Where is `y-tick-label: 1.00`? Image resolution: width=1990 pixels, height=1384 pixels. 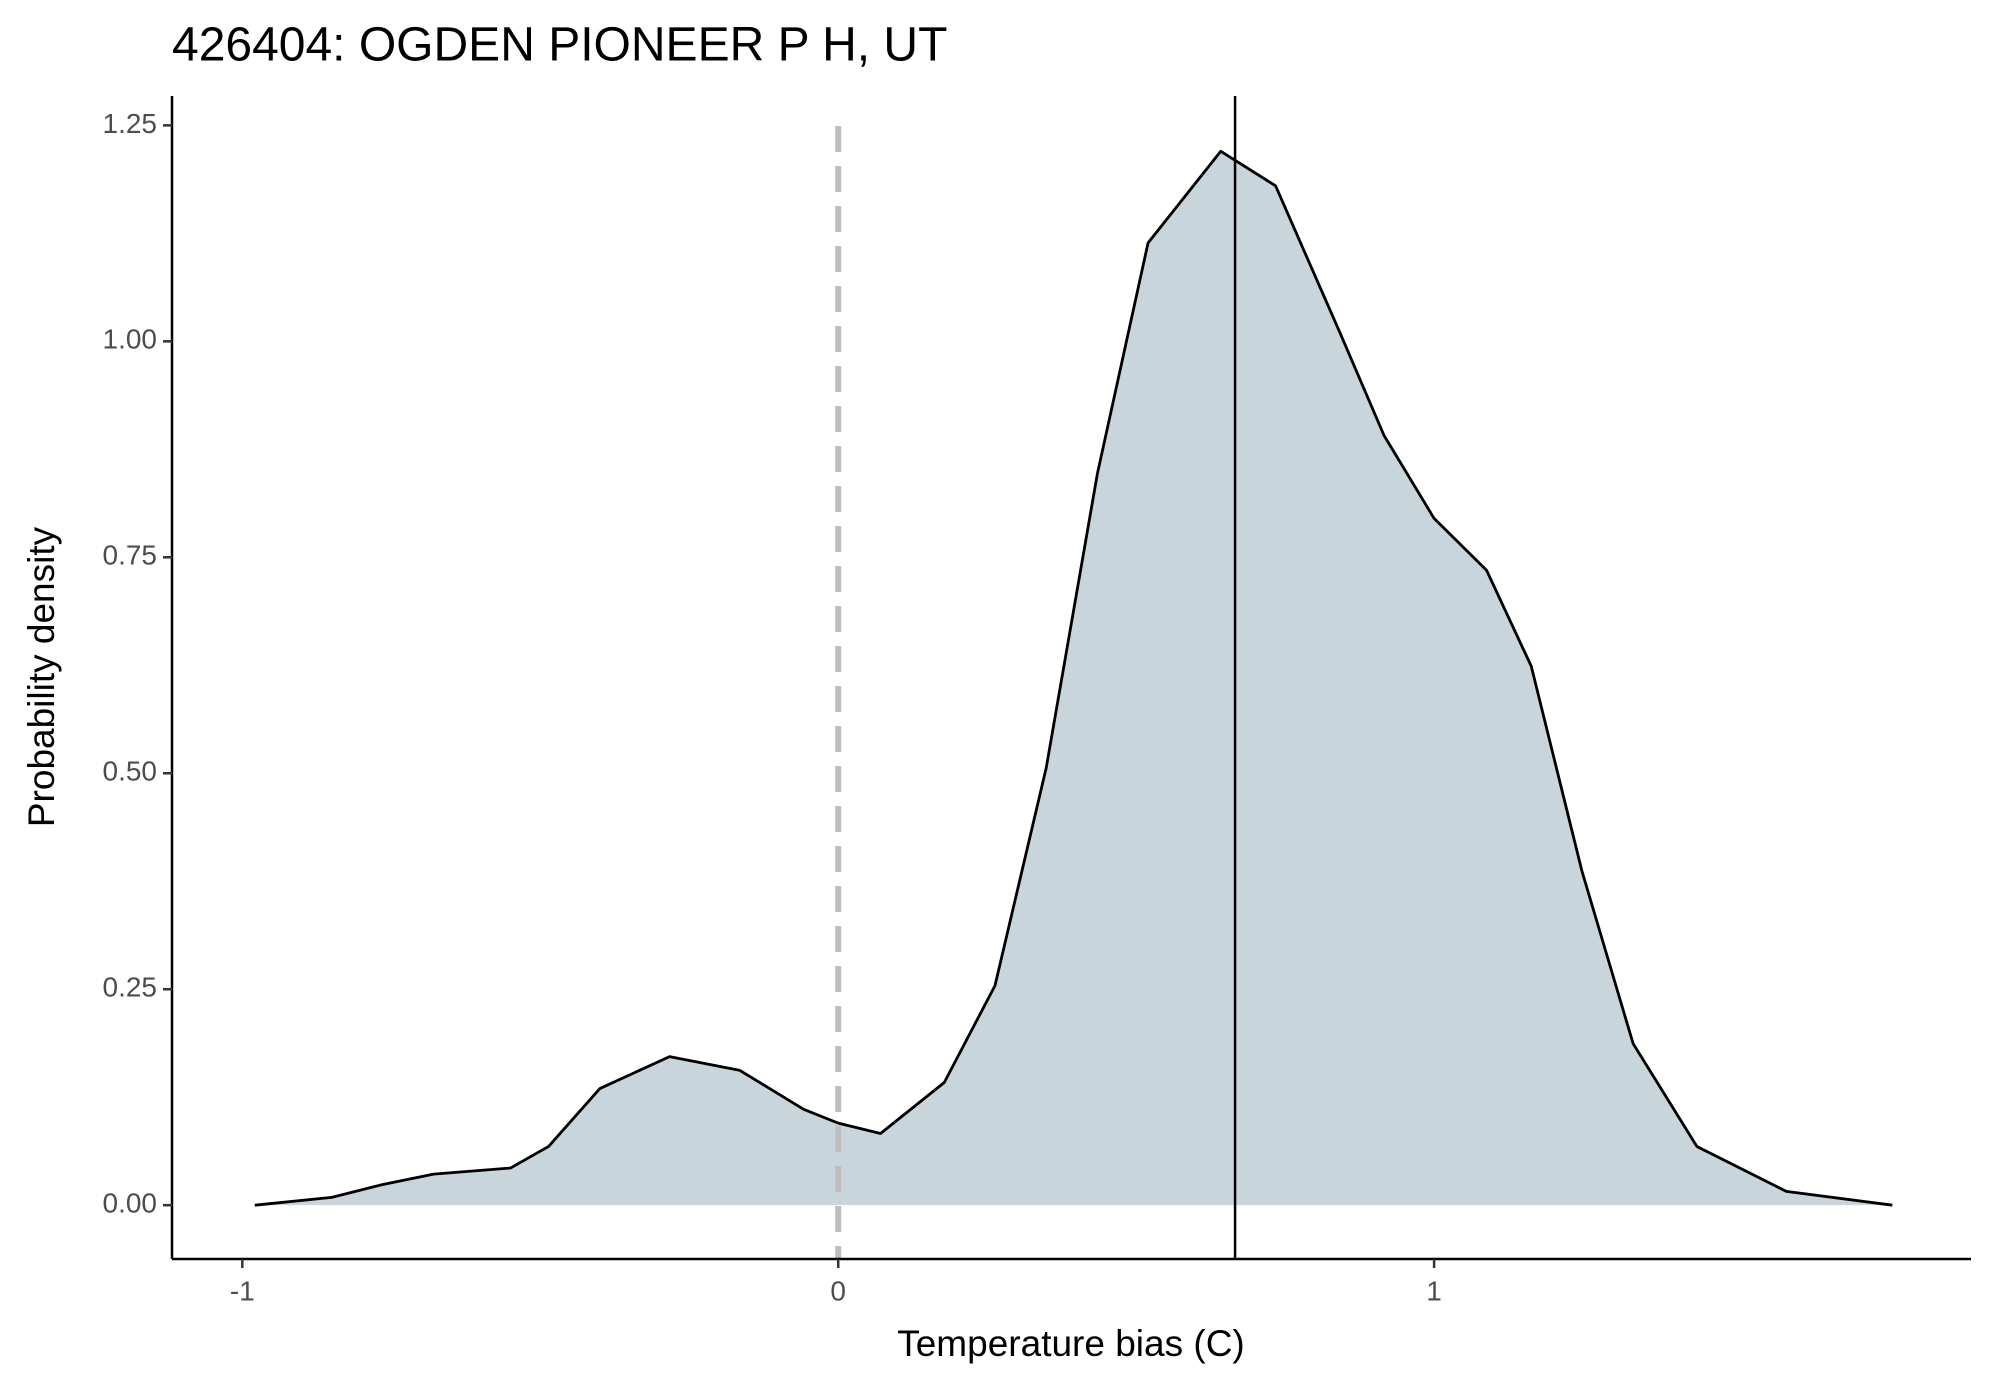 y-tick-label: 1.00 is located at coordinates (130, 339).